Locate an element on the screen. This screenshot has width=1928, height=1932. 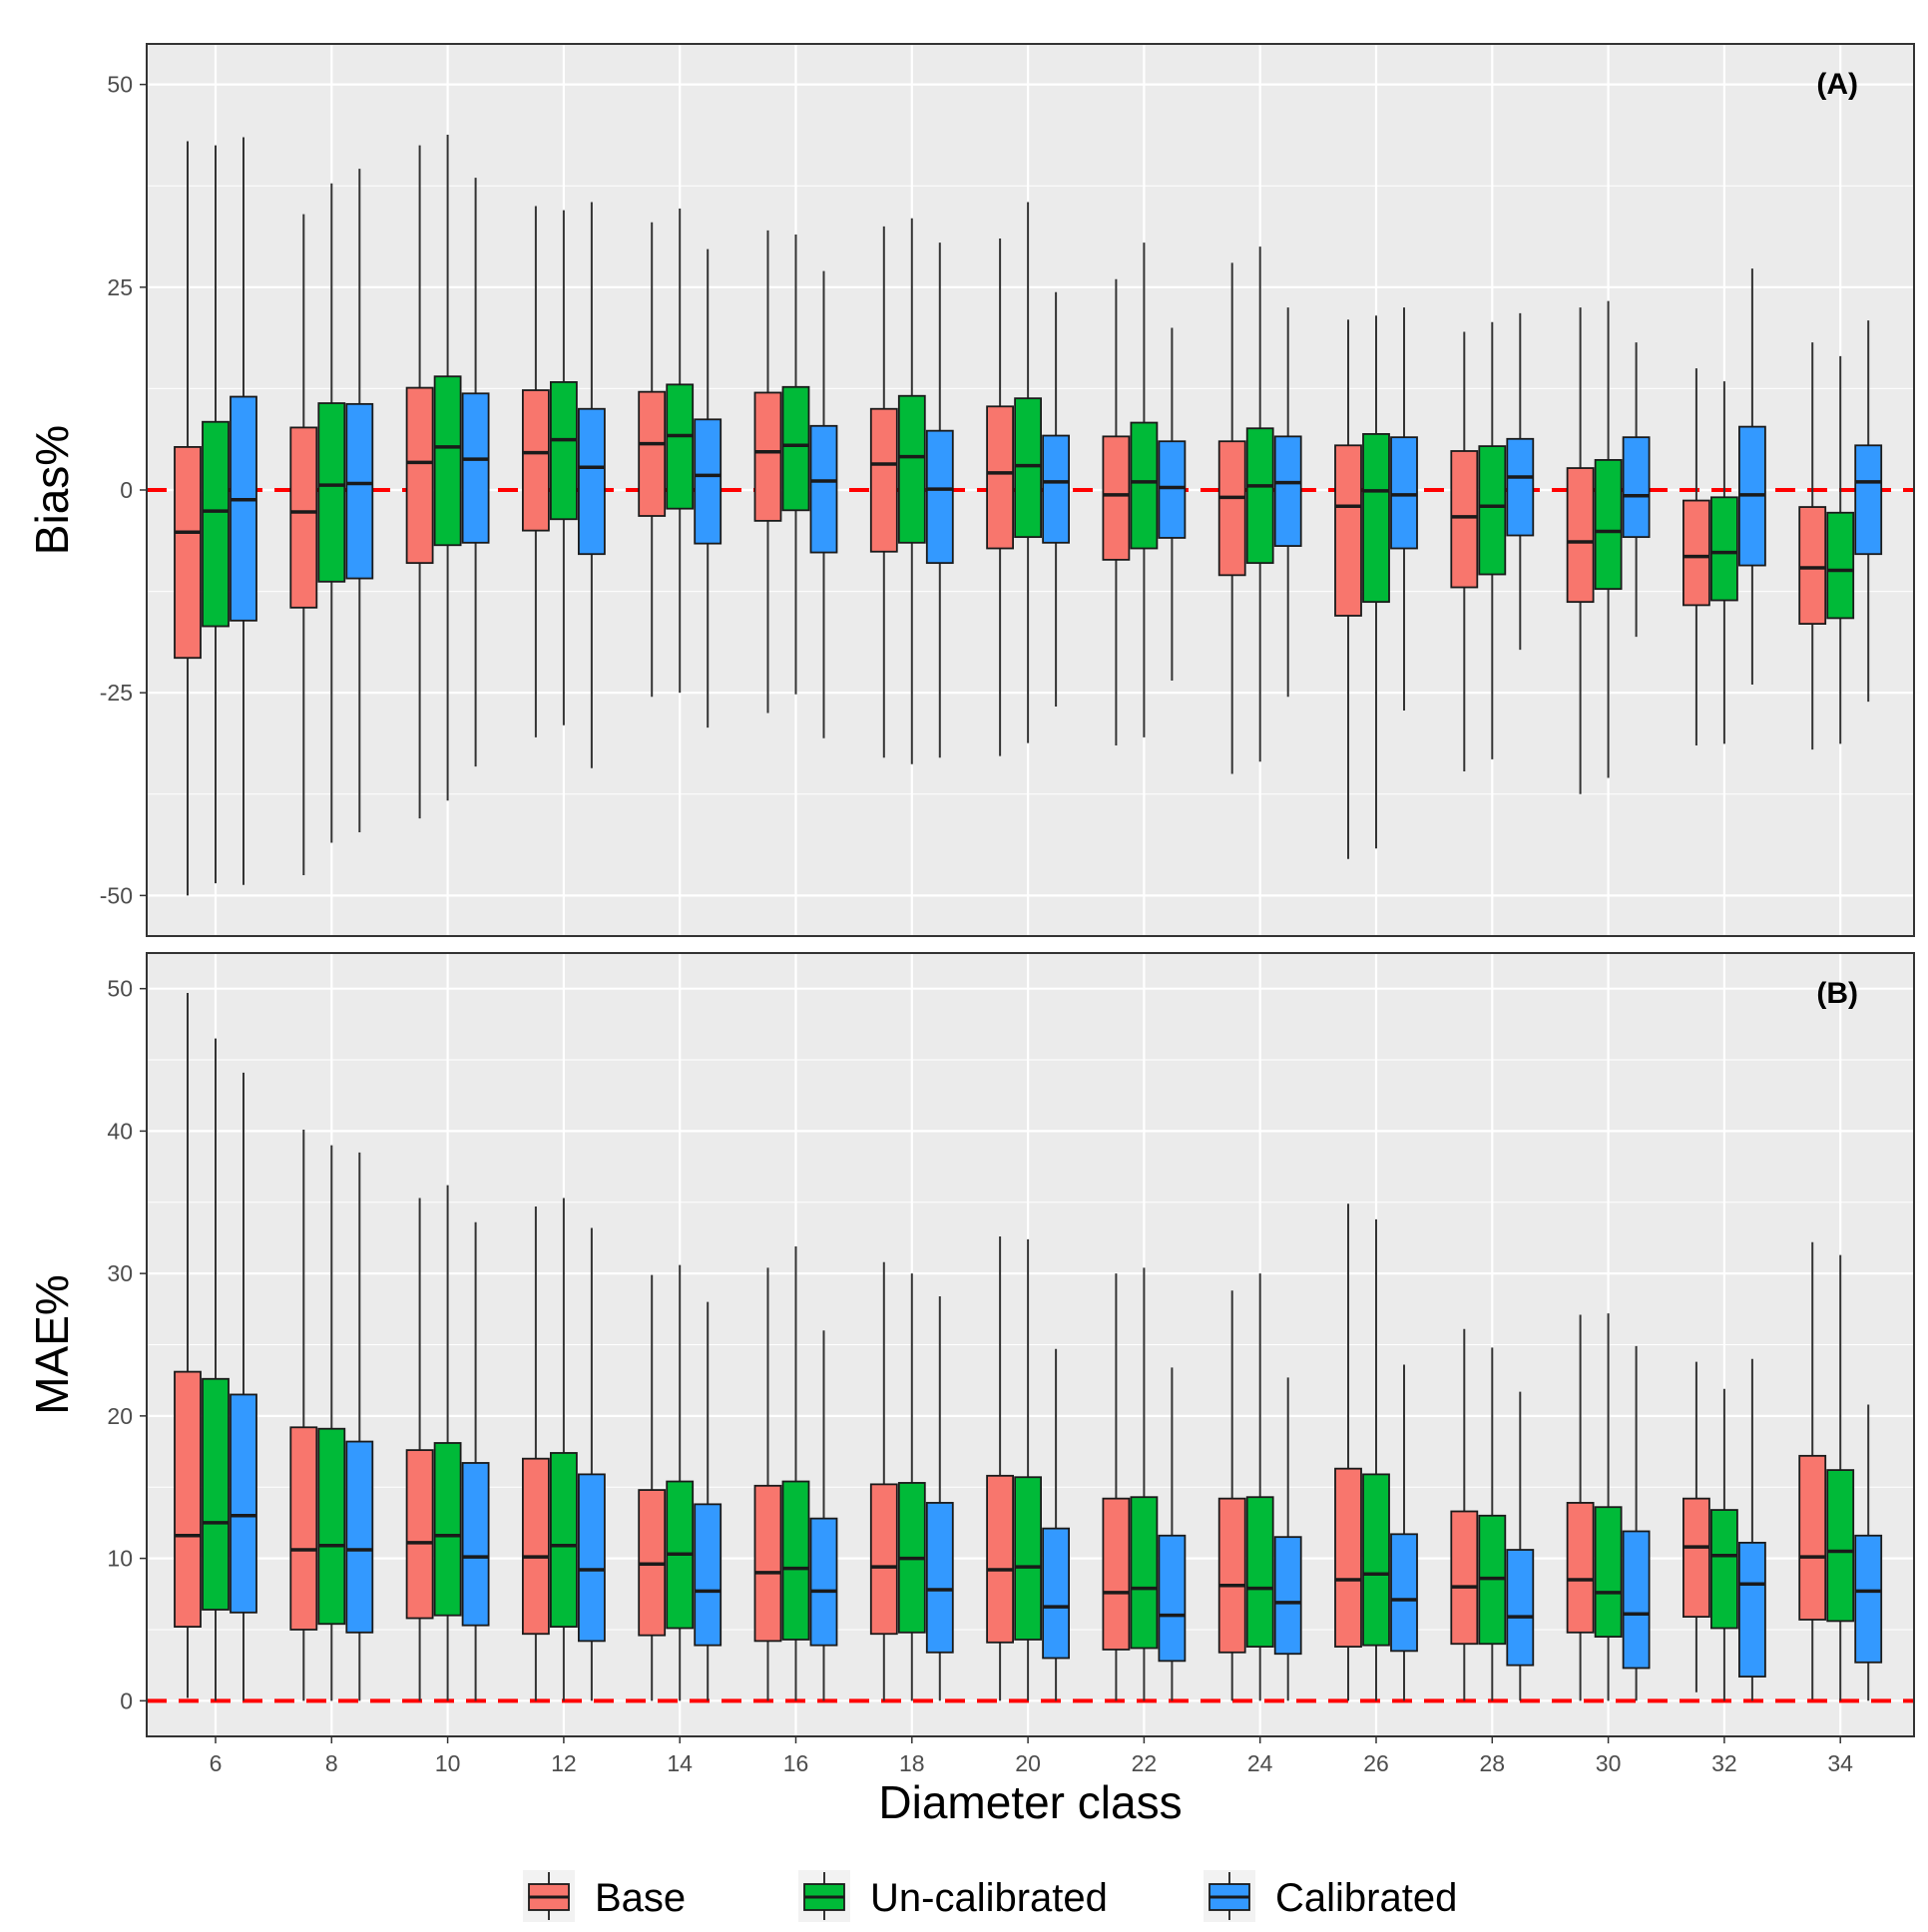
x-tick-label: 16 is located at coordinates (796, 1763).